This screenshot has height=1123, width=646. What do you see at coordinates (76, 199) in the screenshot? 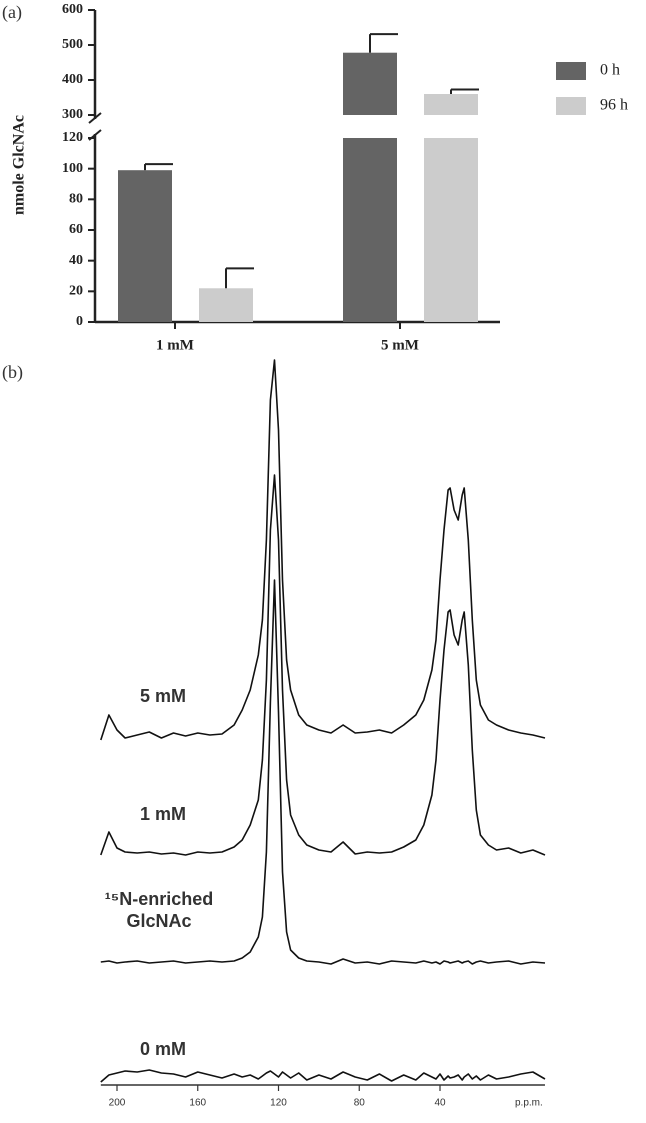
I see `y-tick-label: 80` at bounding box center [76, 199].